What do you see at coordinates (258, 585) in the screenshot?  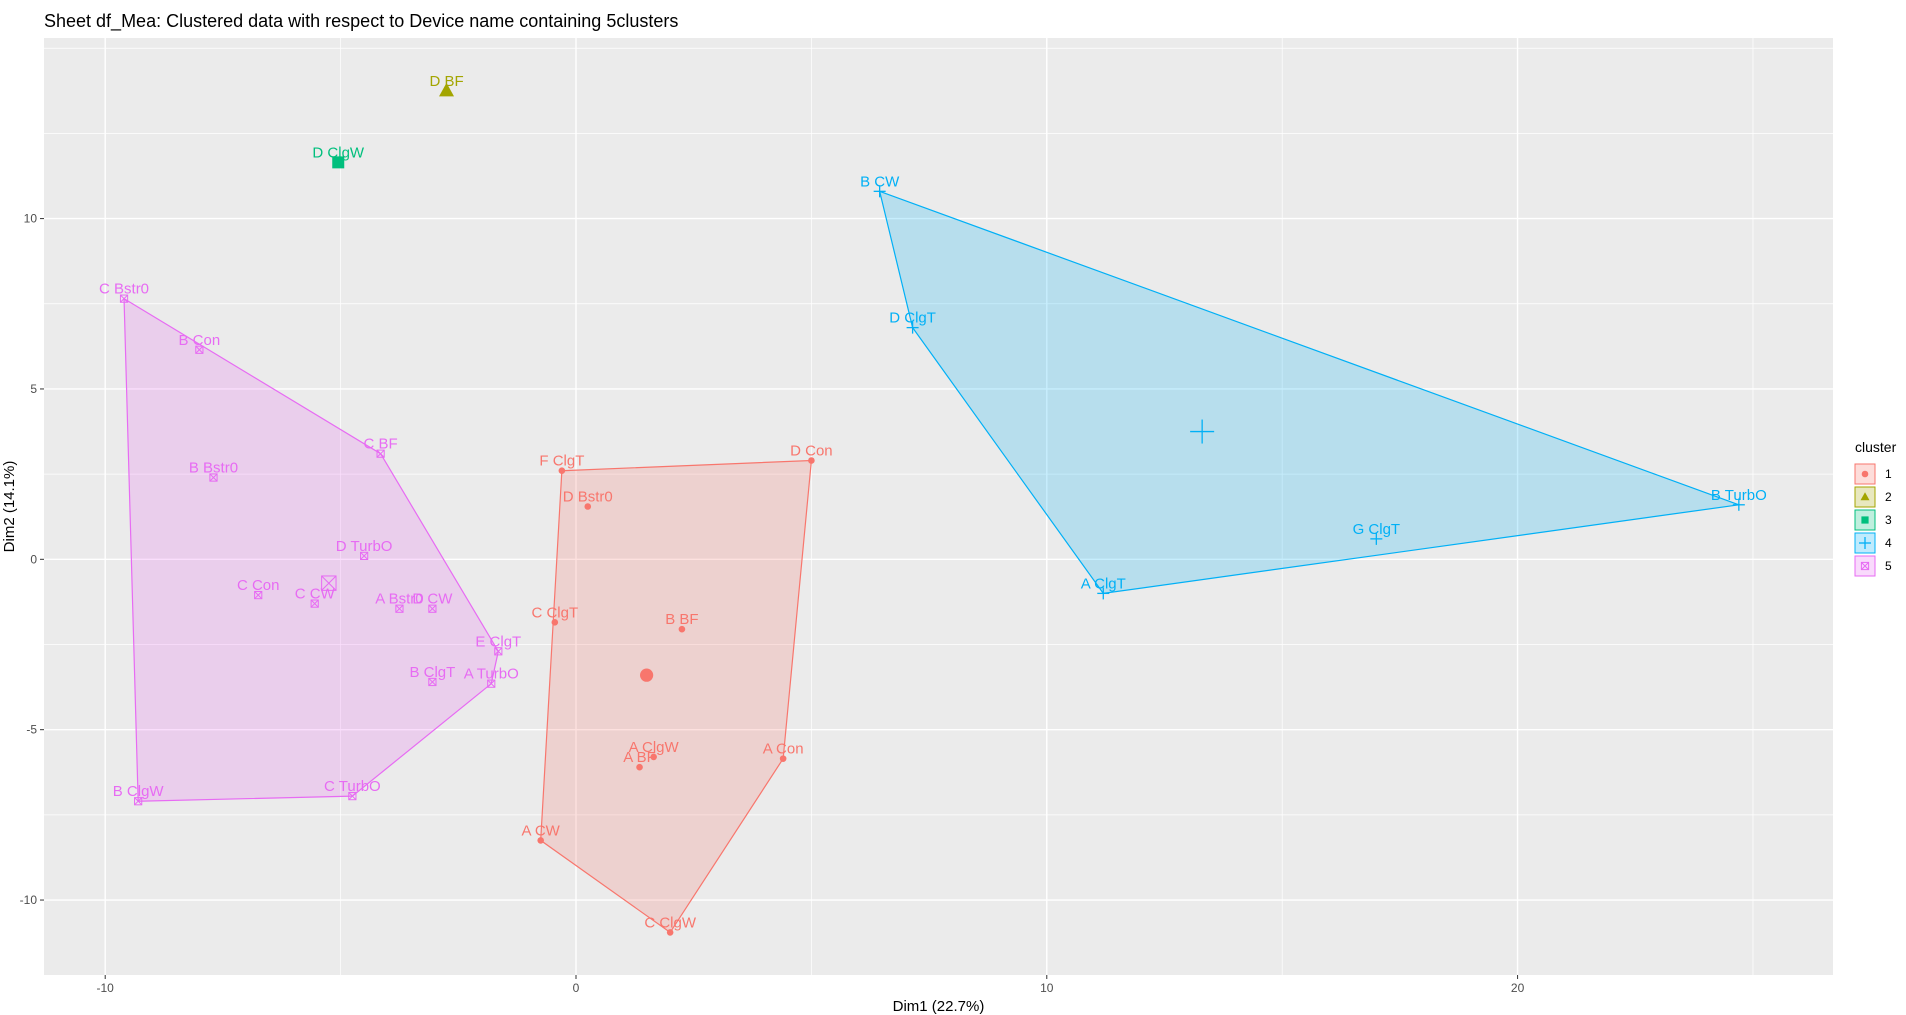 I see `point-label: C Con` at bounding box center [258, 585].